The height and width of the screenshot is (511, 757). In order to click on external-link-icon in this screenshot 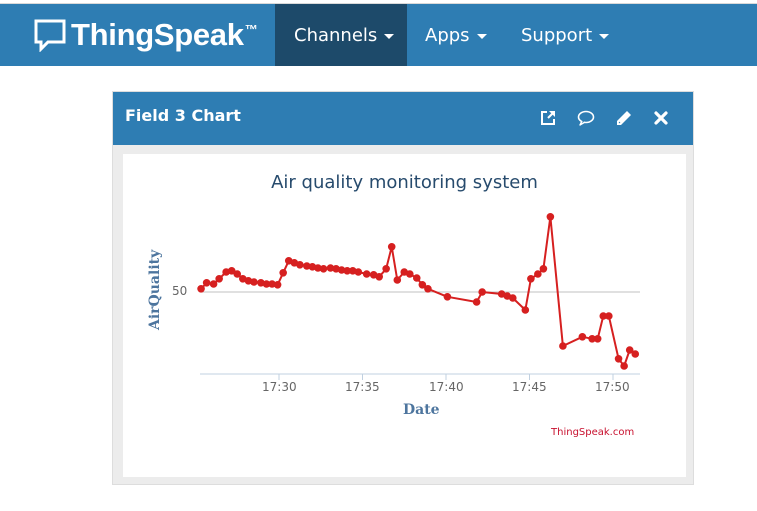, I will do `click(548, 118)`.